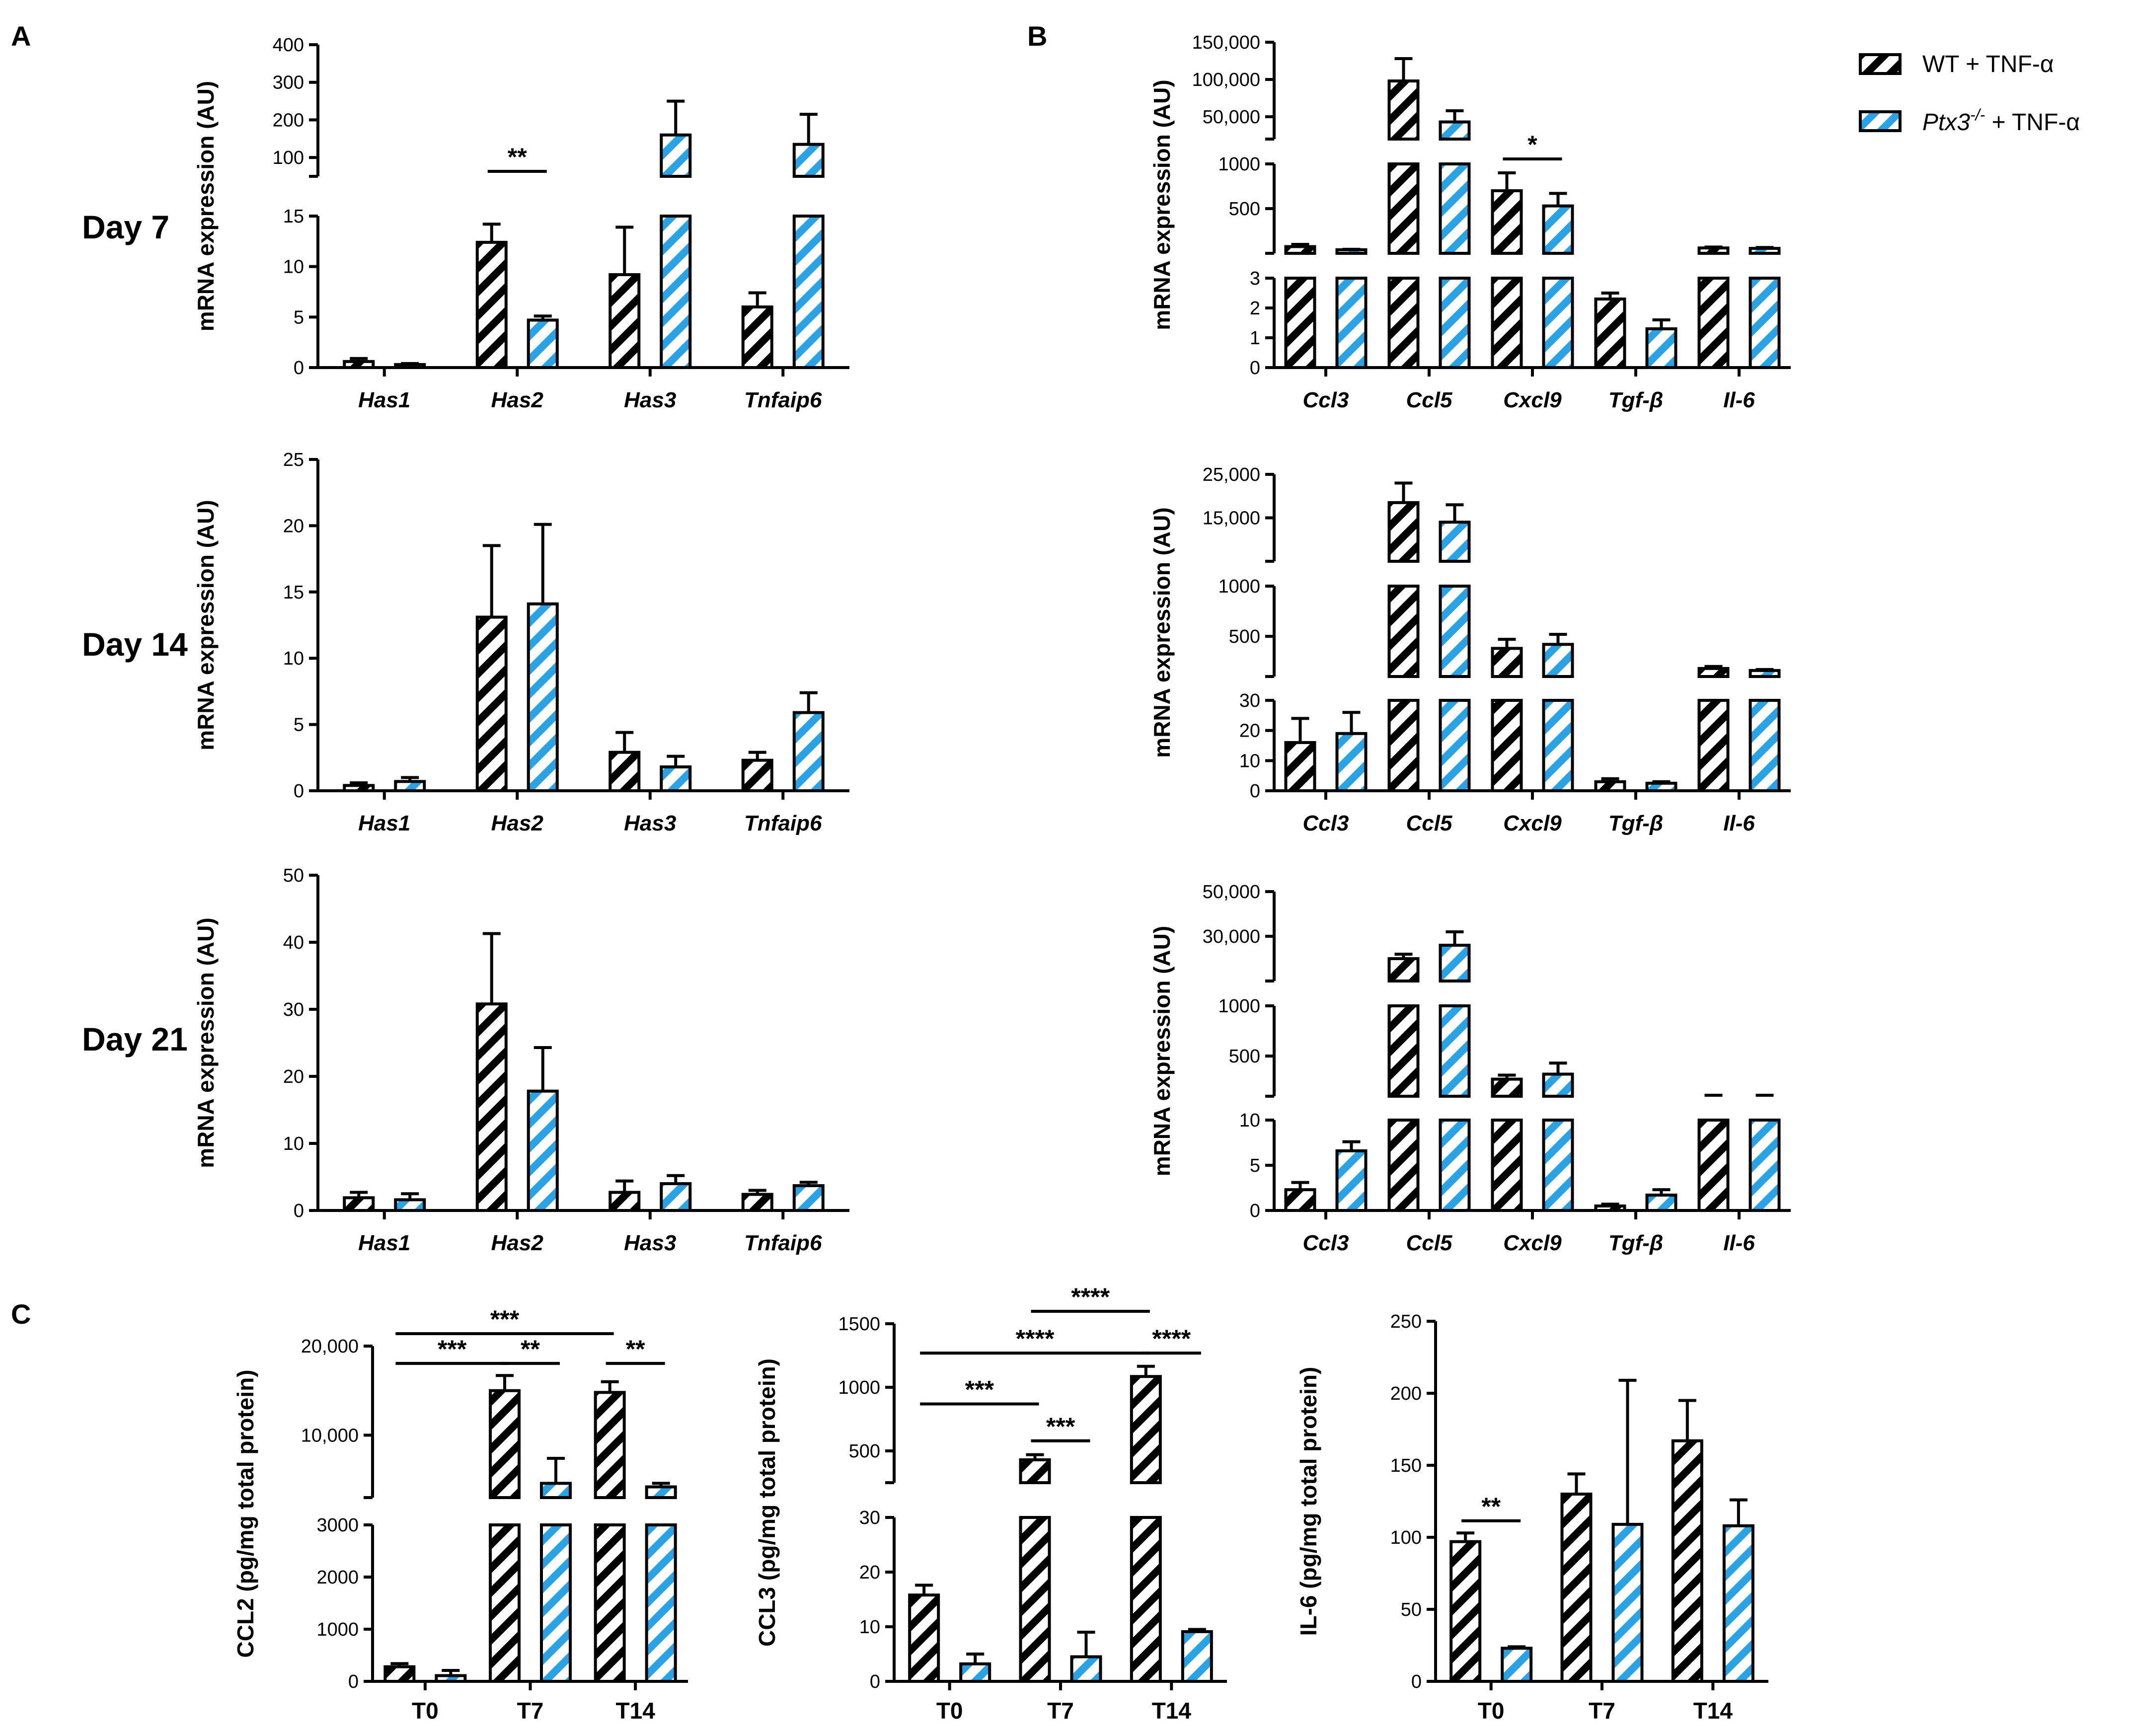 The image size is (2132, 1736). What do you see at coordinates (783, 1243) in the screenshot?
I see `x-tick-label: Tnfaip6` at bounding box center [783, 1243].